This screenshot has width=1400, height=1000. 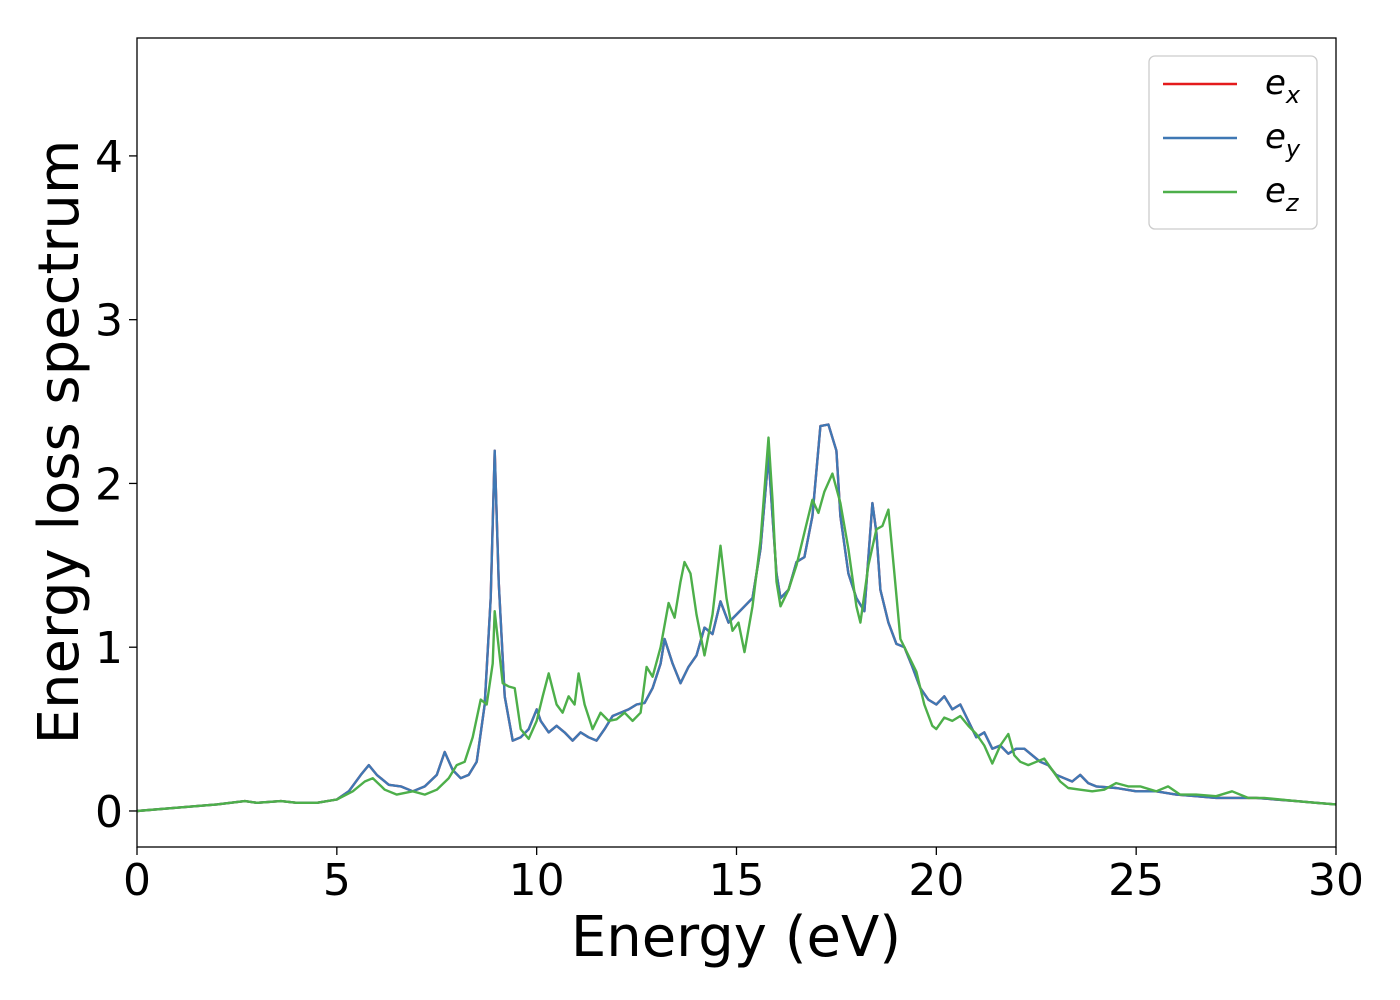 What do you see at coordinates (1283, 86) in the screenshot?
I see `legend-label-x: ex` at bounding box center [1283, 86].